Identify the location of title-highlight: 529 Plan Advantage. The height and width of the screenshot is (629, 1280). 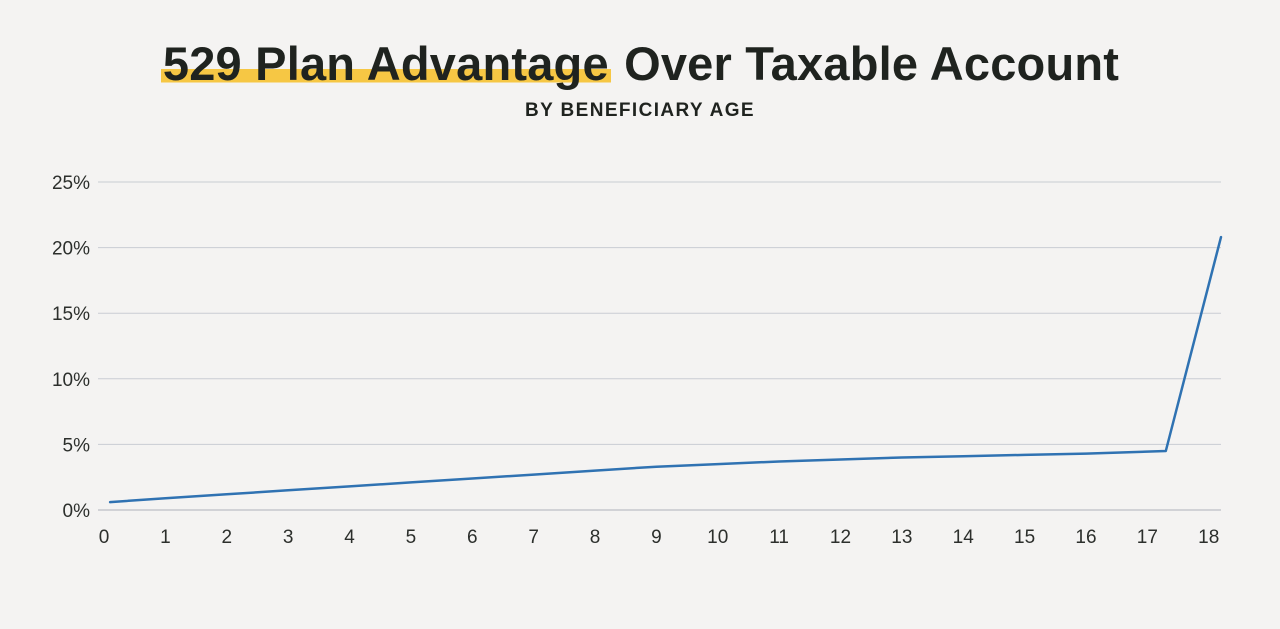
(385, 63).